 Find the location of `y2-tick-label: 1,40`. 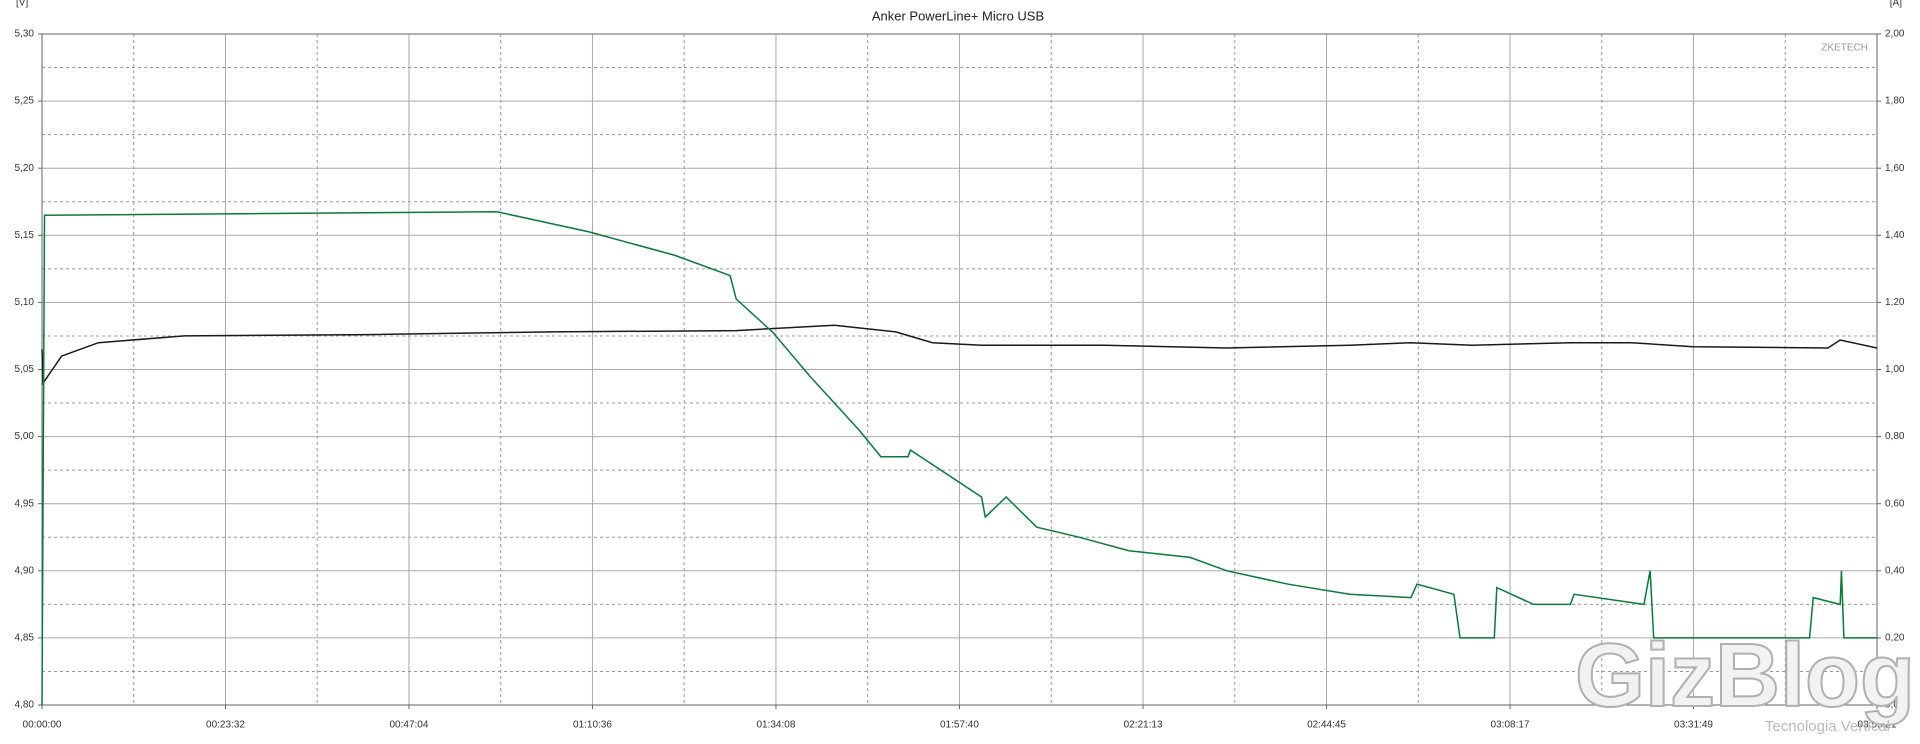

y2-tick-label: 1,40 is located at coordinates (1895, 235).